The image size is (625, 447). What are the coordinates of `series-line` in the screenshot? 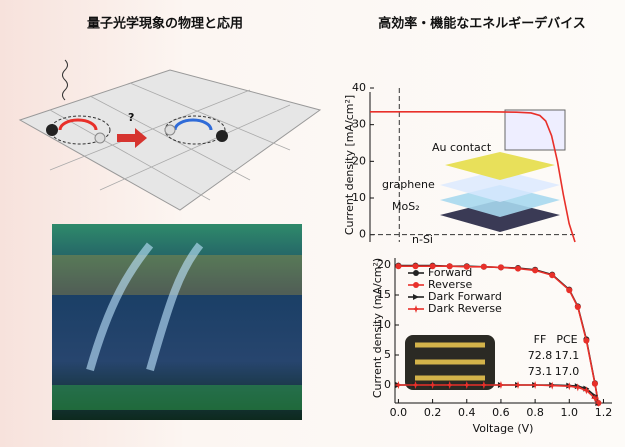 It's located at (473, 177).